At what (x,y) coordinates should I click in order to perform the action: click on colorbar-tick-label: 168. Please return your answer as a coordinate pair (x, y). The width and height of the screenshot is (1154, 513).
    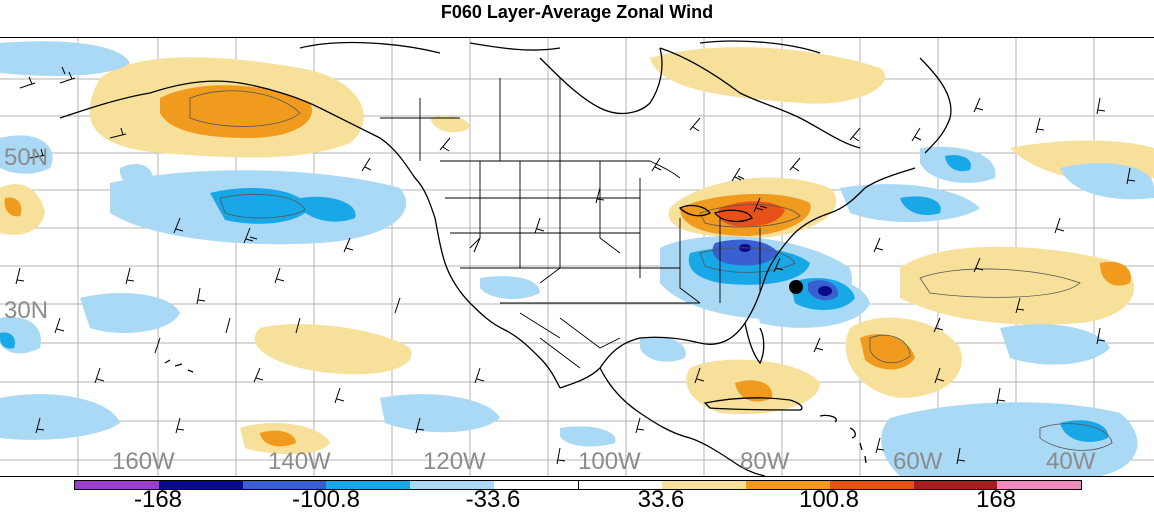
    Looking at the image, I should click on (996, 499).